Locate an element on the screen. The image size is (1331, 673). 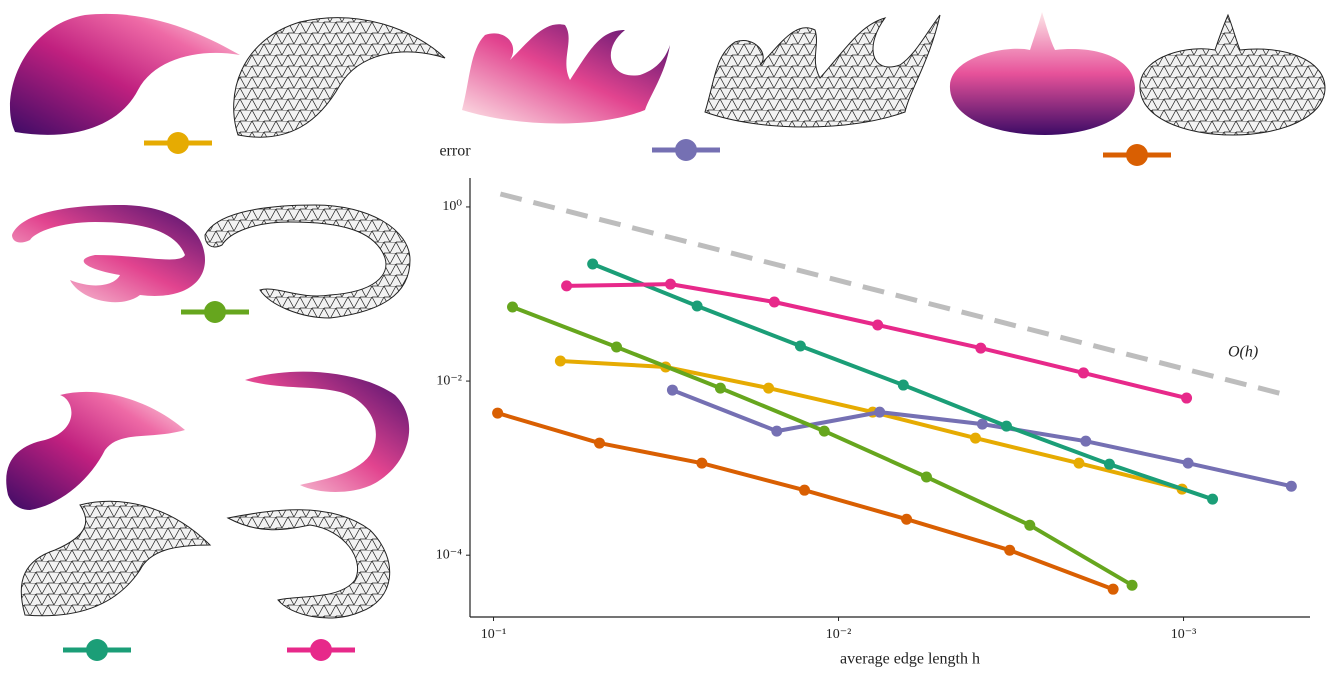
reference-label: O(h) is located at coordinates (1243, 352).